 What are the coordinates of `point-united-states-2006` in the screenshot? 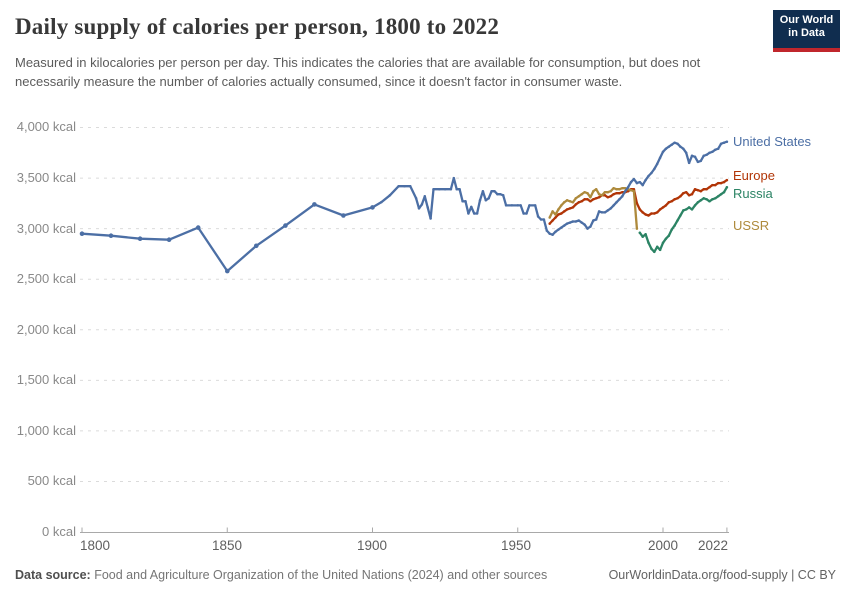 It's located at (680, 146).